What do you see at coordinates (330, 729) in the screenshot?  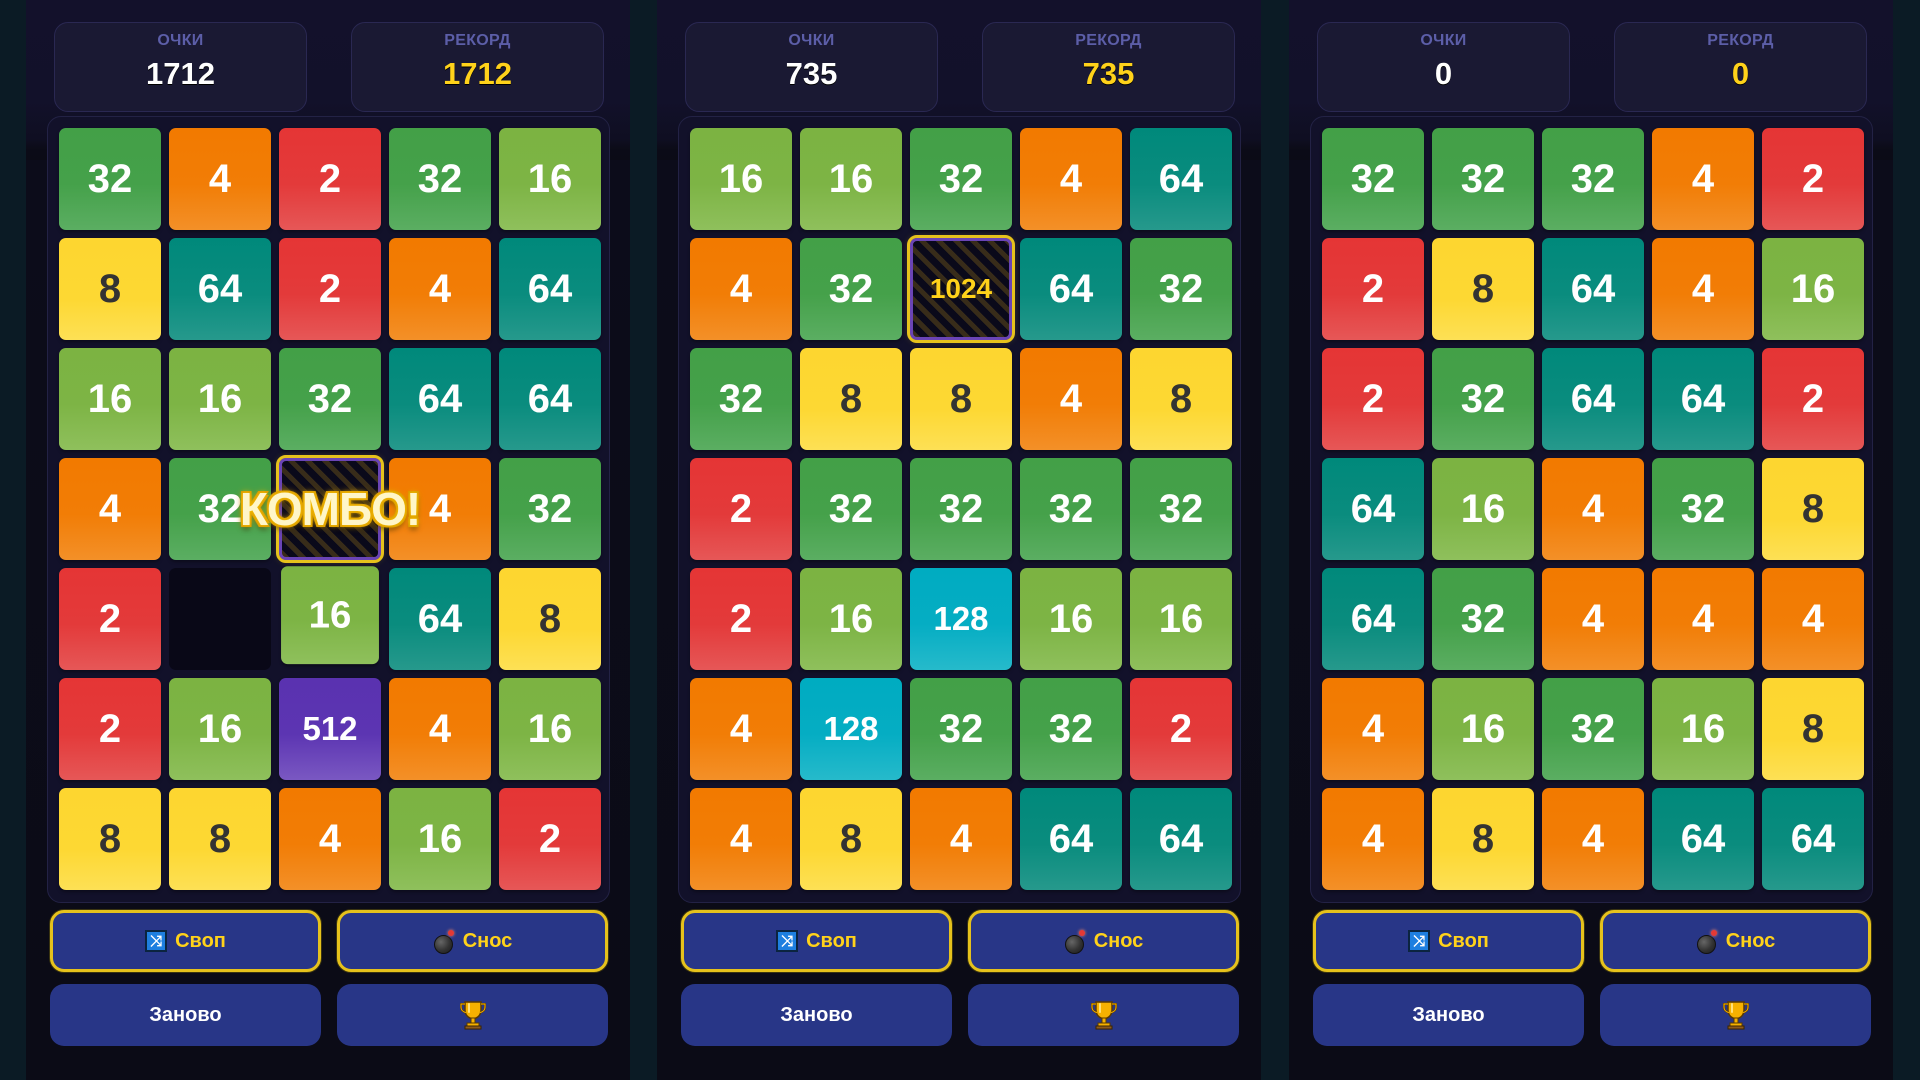 I see `tile: 512` at bounding box center [330, 729].